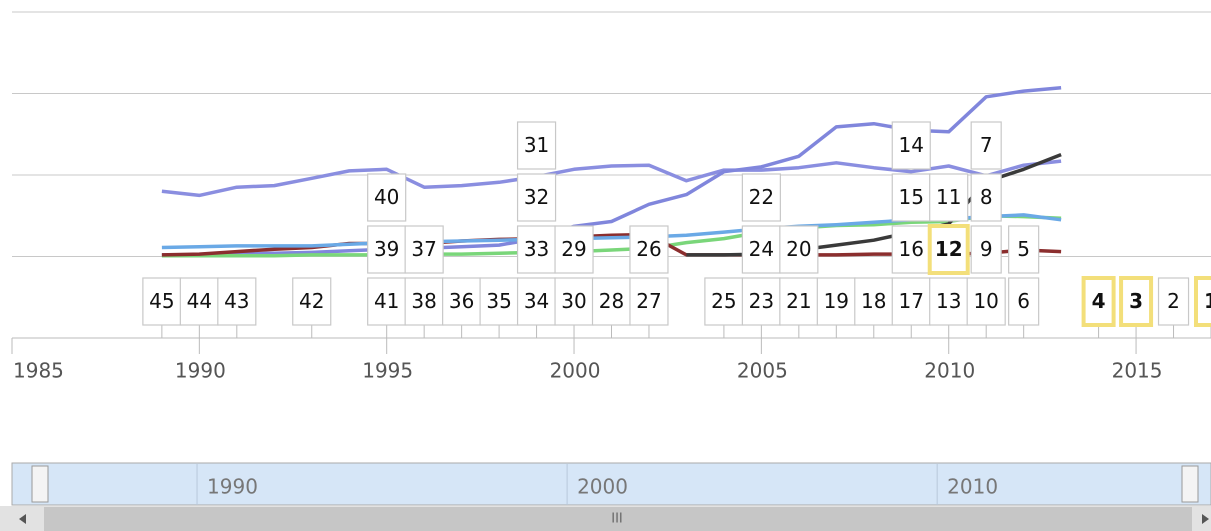 The image size is (1211, 531). I want to click on annotation-flag: 15, so click(911, 197).